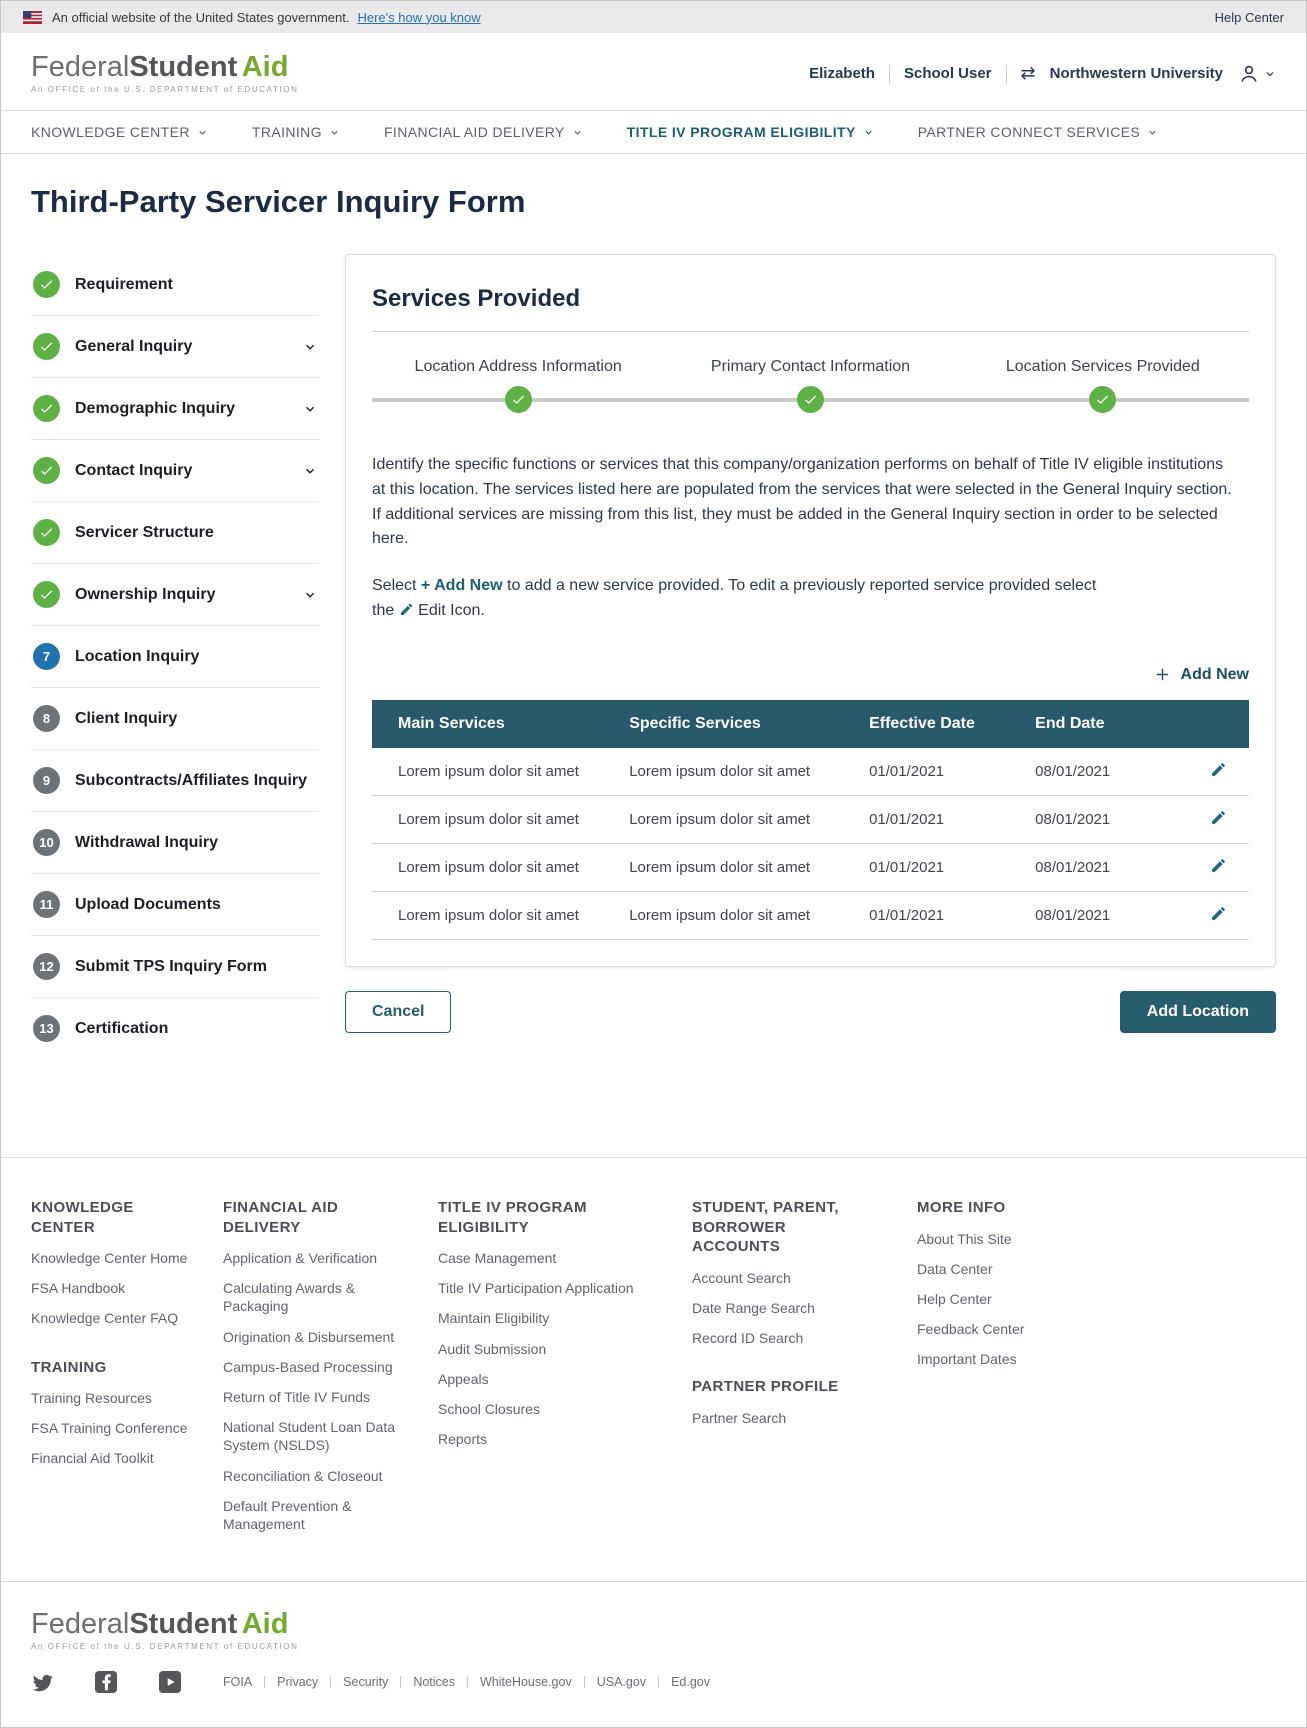 Image resolution: width=1307 pixels, height=1728 pixels. What do you see at coordinates (46, 904) in the screenshot?
I see `step-number-badge: 11` at bounding box center [46, 904].